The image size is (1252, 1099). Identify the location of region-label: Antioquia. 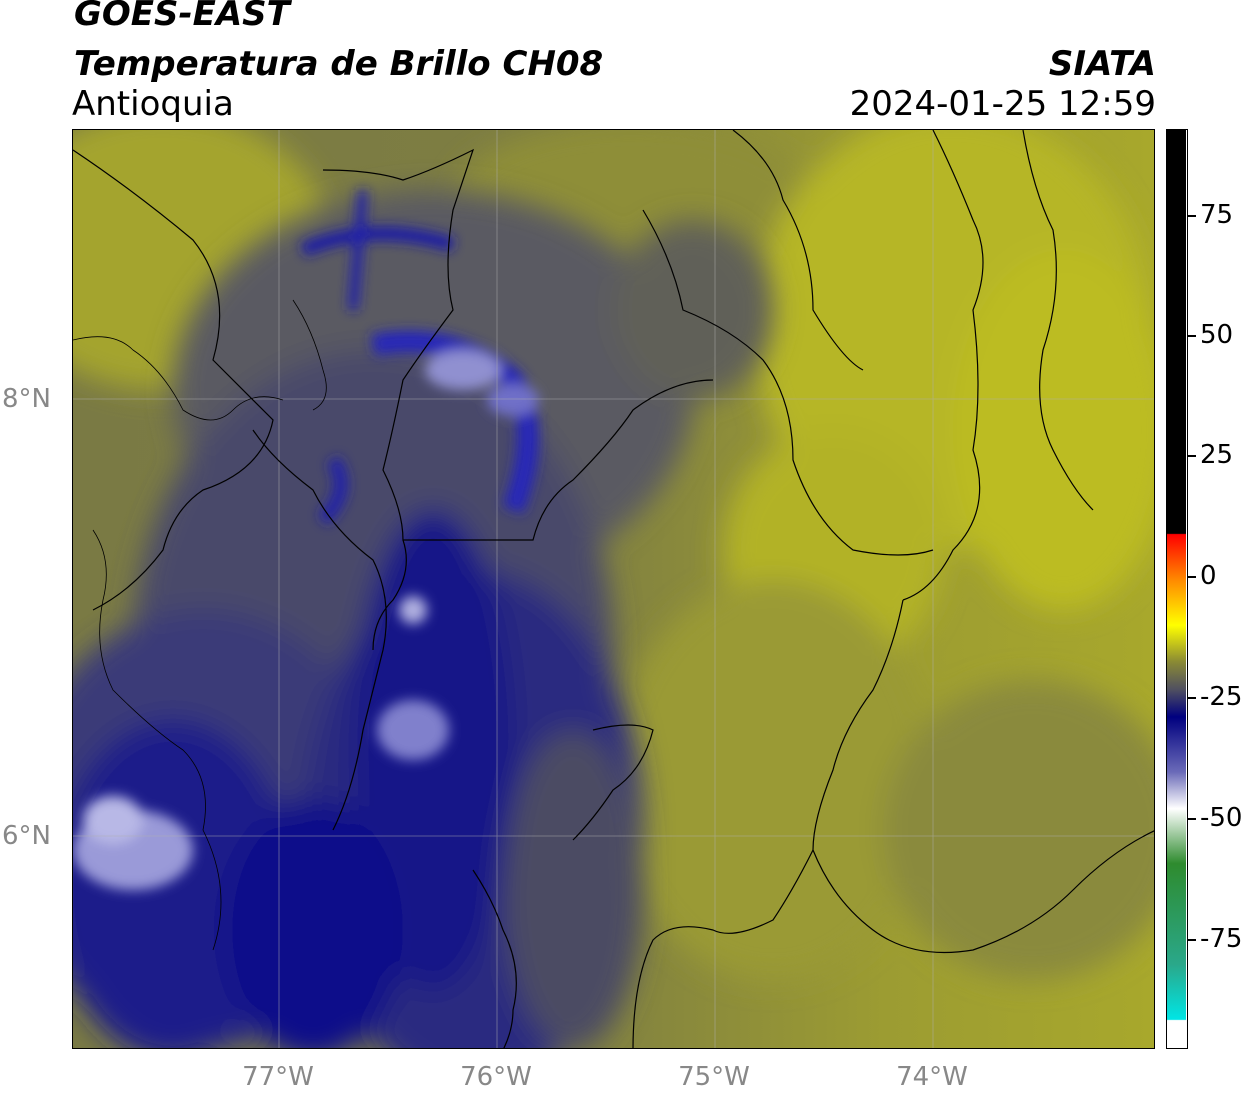
(153, 104).